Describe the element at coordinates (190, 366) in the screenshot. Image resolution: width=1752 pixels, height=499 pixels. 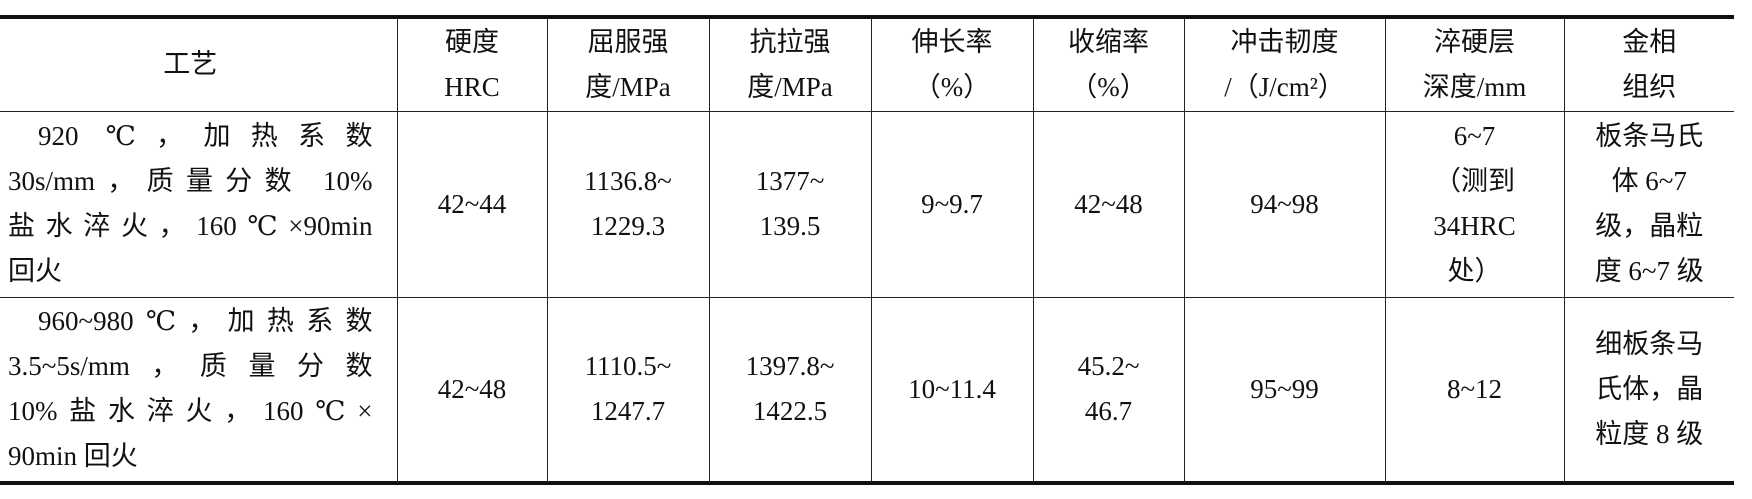
I see `cell-line: 3.5~5s/mm，质量分数` at that location.